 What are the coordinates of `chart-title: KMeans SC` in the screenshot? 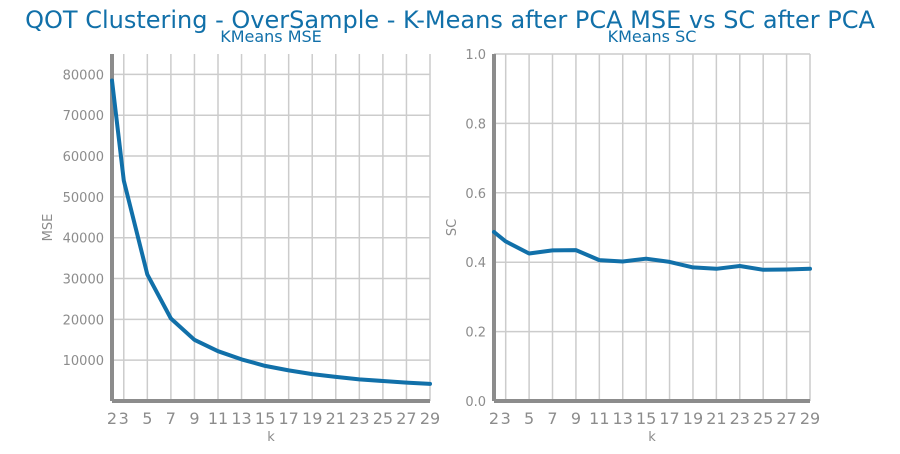 It's located at (652, 36).